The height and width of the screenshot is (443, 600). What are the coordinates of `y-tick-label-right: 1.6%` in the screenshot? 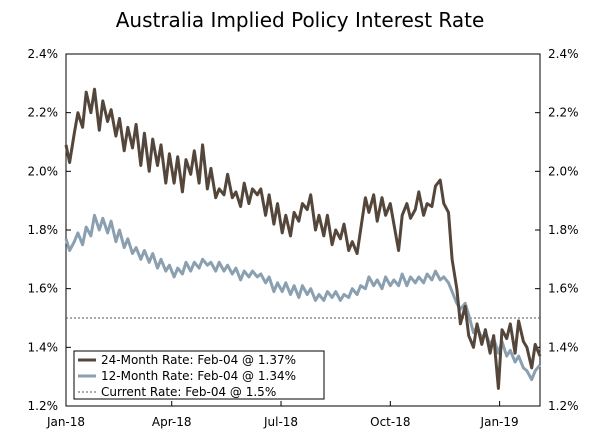 It's located at (563, 289).